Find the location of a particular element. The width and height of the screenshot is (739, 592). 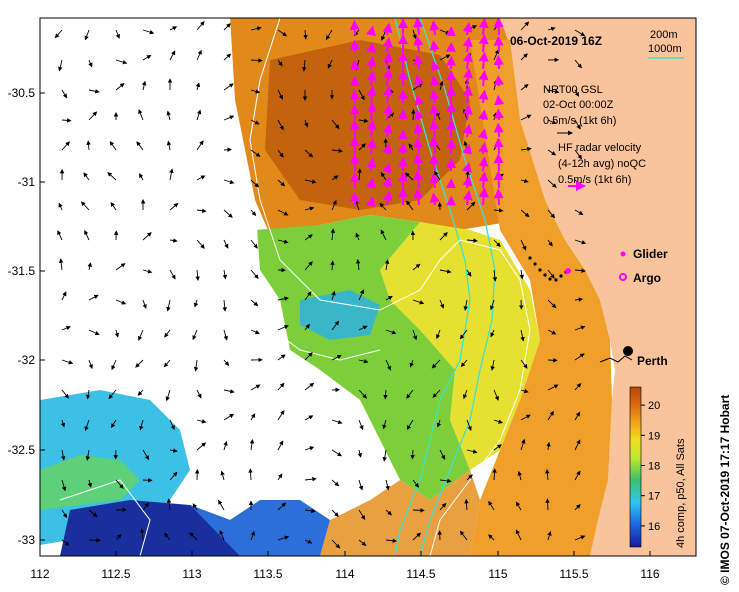

sst-green-band is located at coordinates (362, 357).